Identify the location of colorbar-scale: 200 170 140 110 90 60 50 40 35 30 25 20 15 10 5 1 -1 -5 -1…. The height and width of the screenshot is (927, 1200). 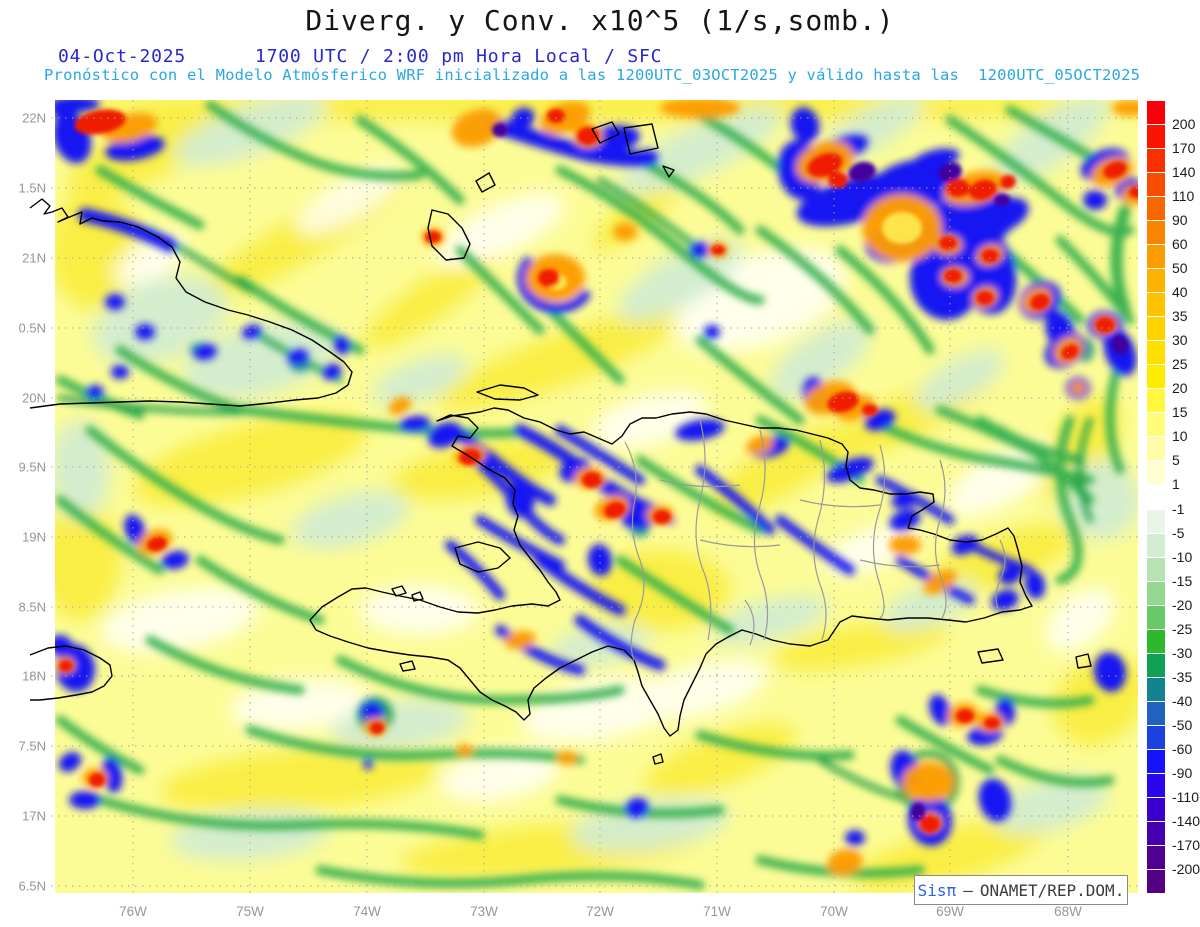
(1173, 497).